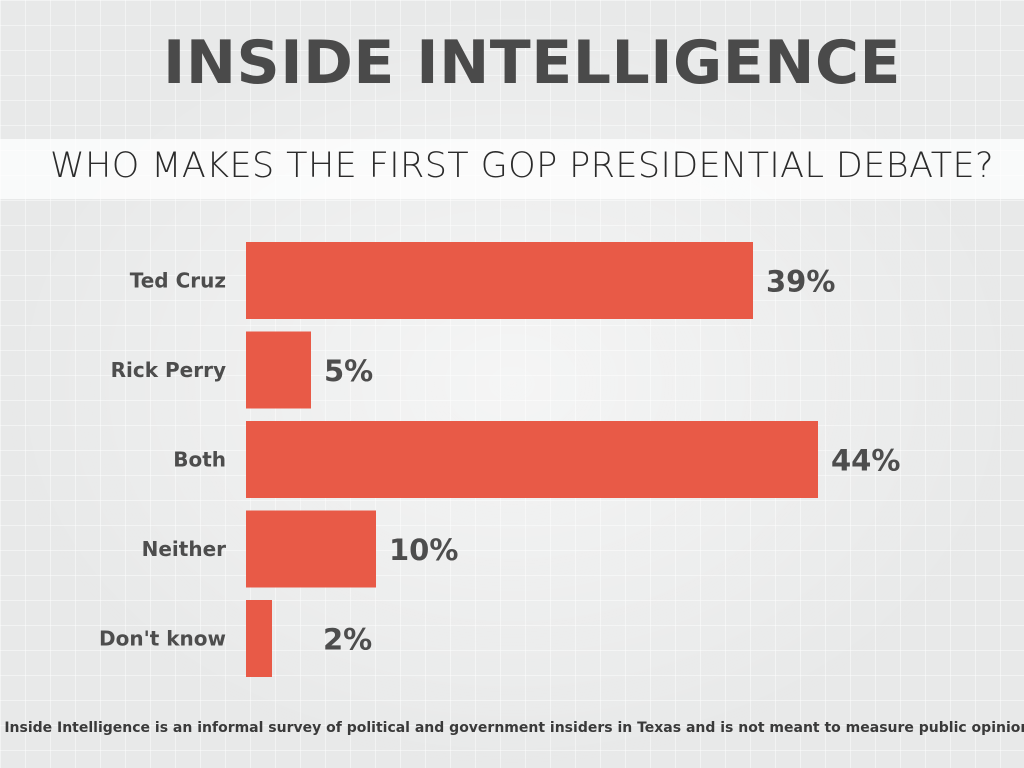 The height and width of the screenshot is (768, 1024). I want to click on bar-neither, so click(311, 549).